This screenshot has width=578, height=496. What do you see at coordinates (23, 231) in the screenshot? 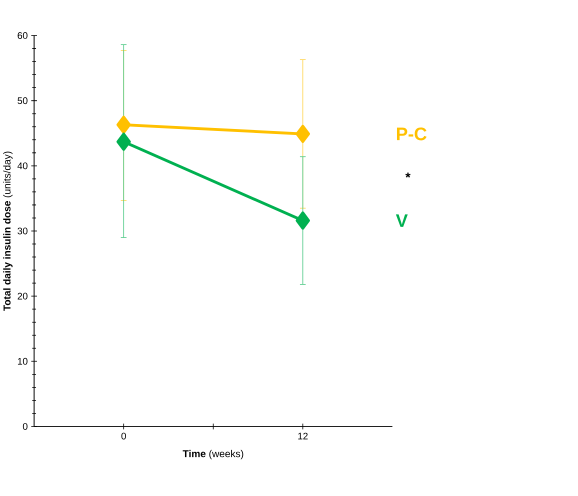
I see `y-tick-label: 30` at bounding box center [23, 231].